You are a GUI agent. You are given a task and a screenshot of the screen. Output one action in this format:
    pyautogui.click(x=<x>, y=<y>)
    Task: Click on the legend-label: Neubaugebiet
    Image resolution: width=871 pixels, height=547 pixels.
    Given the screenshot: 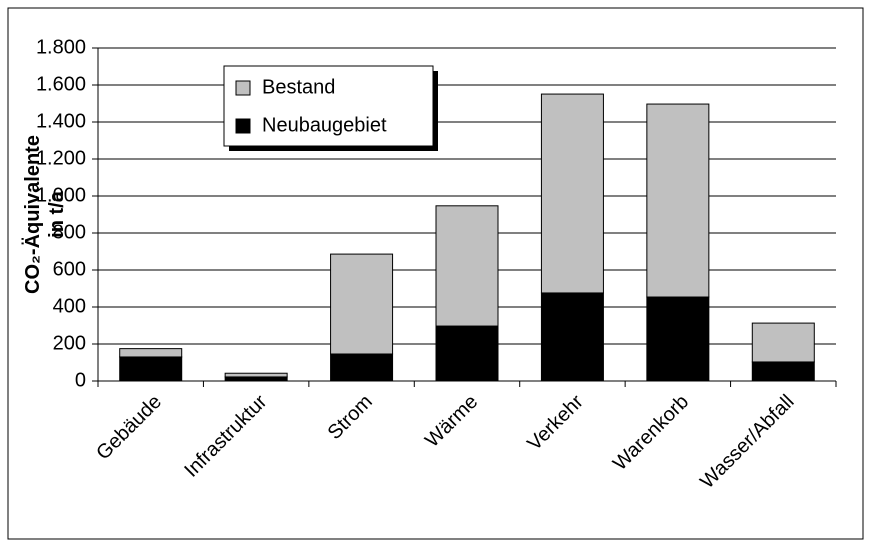 What is the action you would take?
    pyautogui.click(x=324, y=125)
    